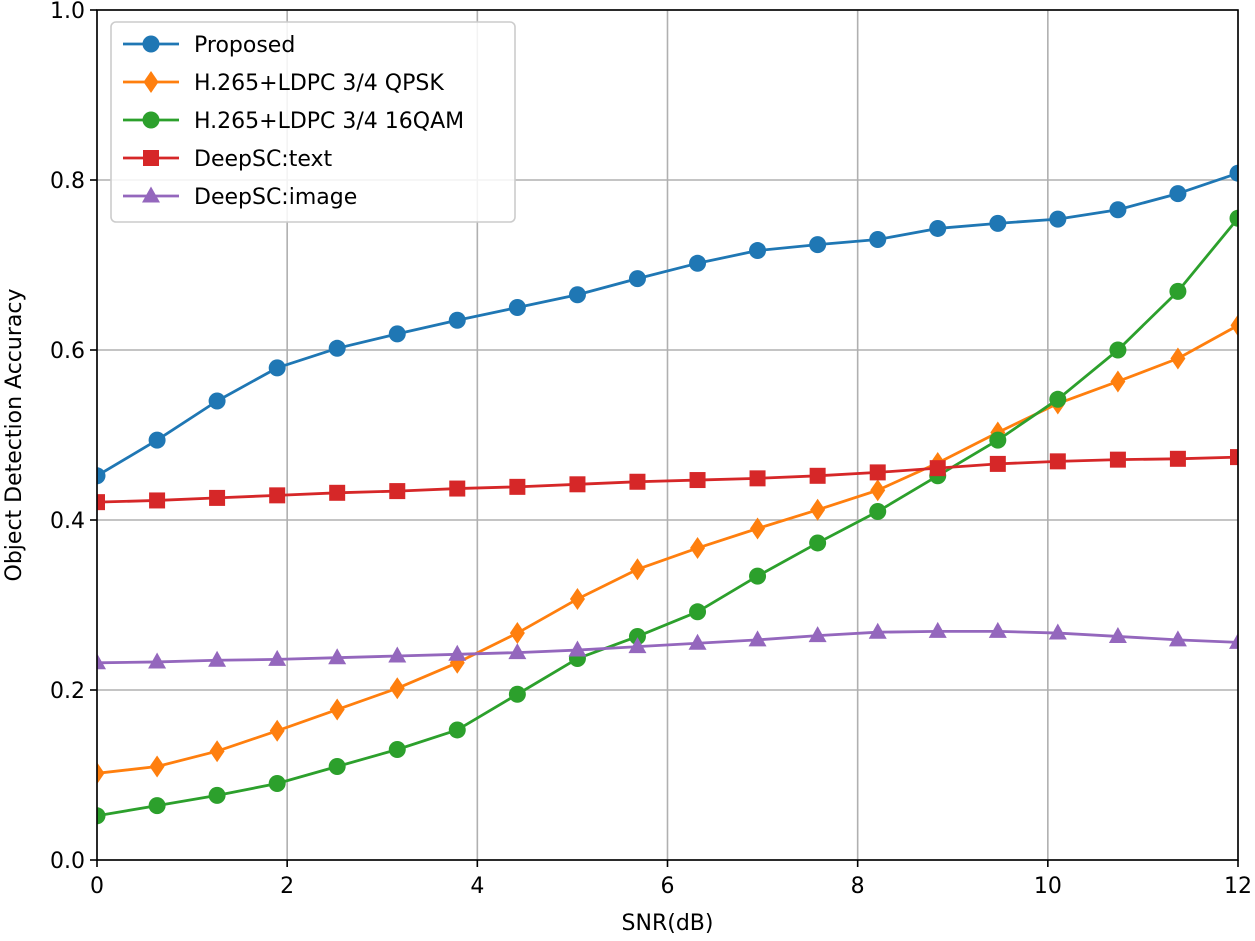  I want to click on legend-label: H.265+LDPC 3/4 16QAM, so click(329, 121).